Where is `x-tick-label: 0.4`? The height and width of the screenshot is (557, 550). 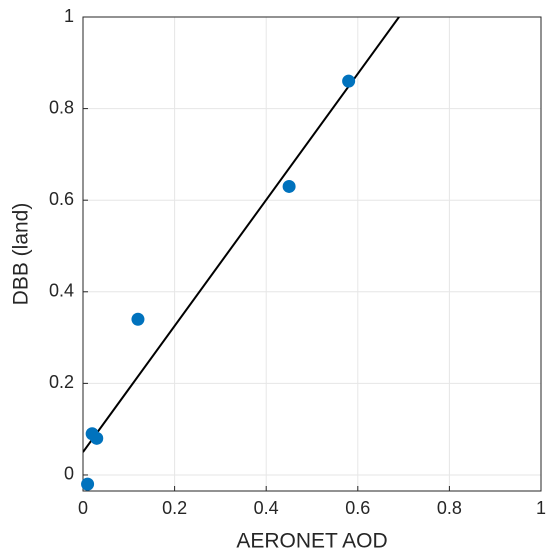 x-tick-label: 0.4 is located at coordinates (266, 508).